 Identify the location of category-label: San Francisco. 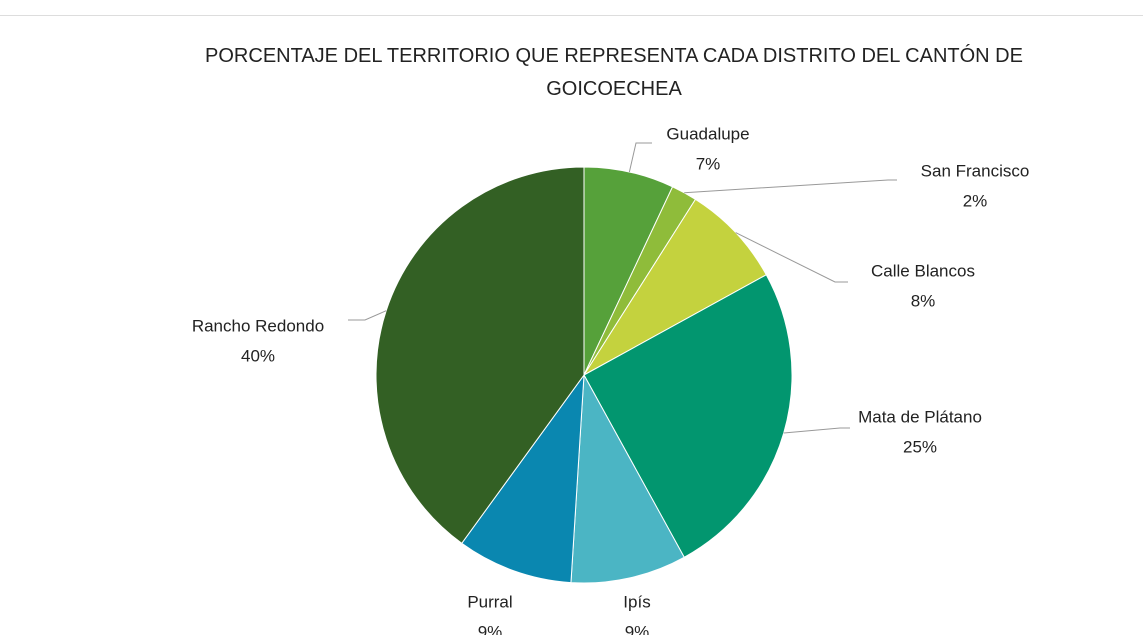
(975, 170).